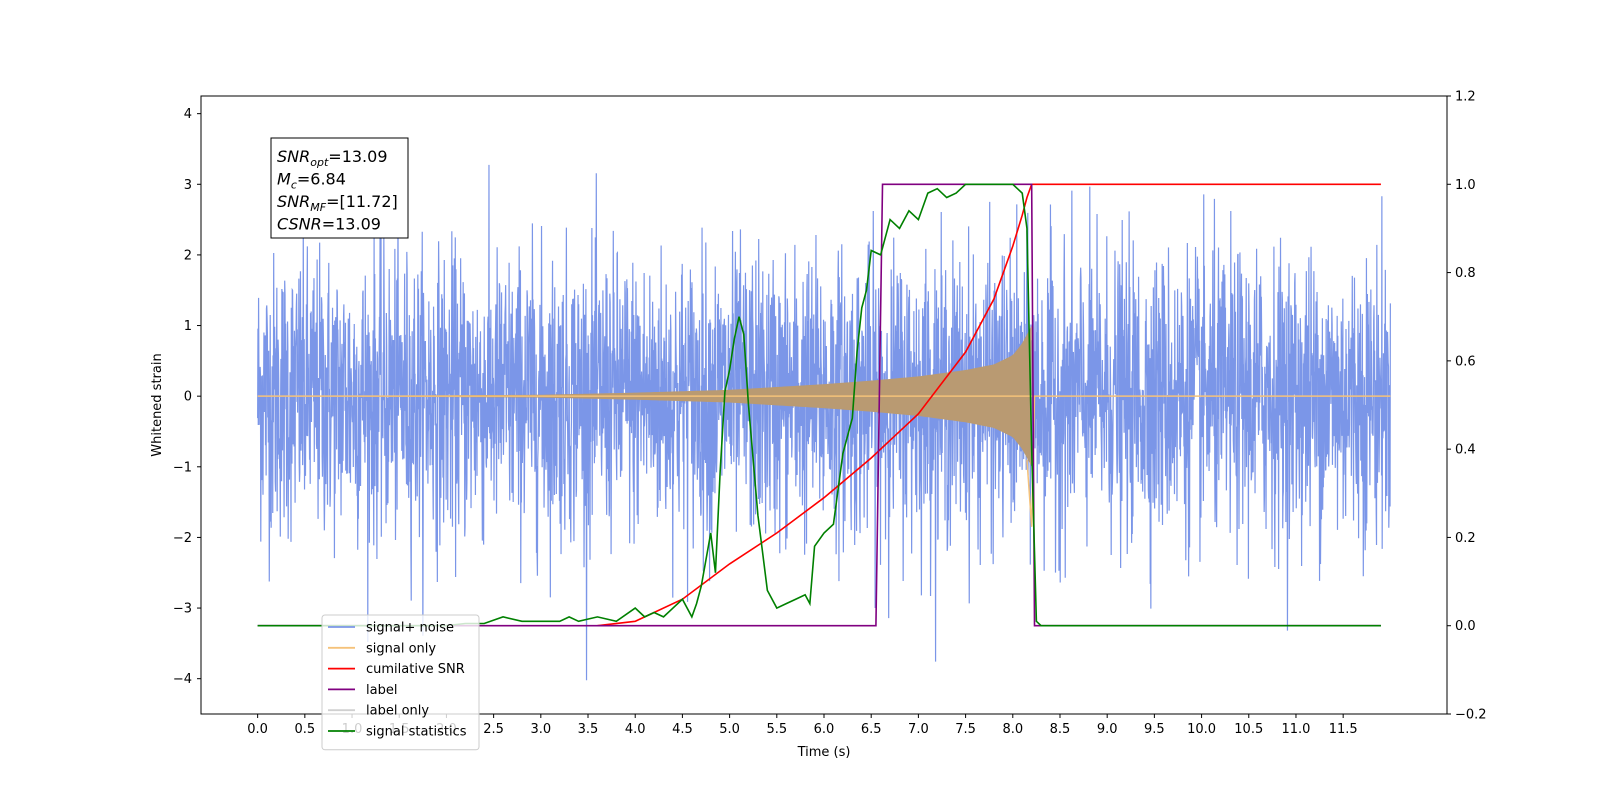  What do you see at coordinates (965, 729) in the screenshot?
I see `x-tick-label: 7.5` at bounding box center [965, 729].